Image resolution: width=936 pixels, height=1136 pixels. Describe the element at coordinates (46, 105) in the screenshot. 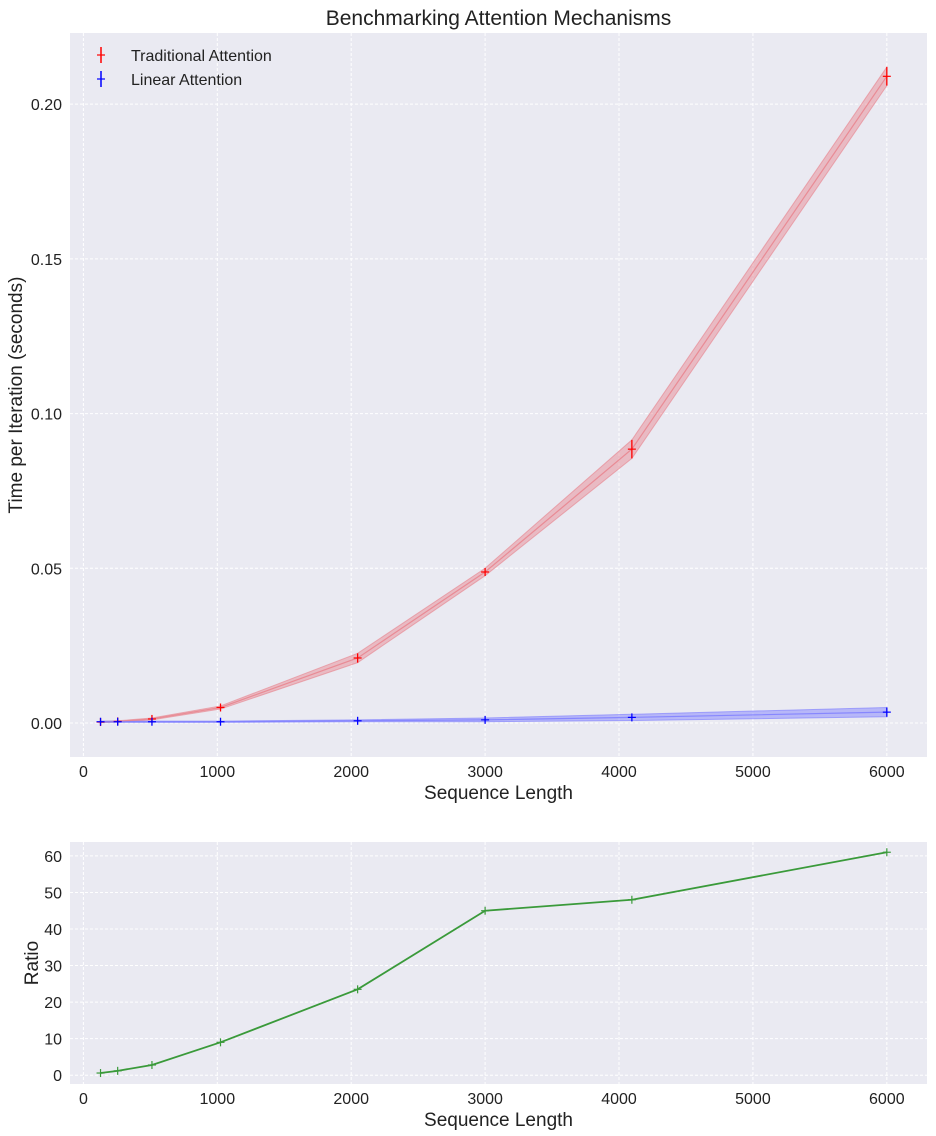

I see `y-tick-label: 0.20` at that location.